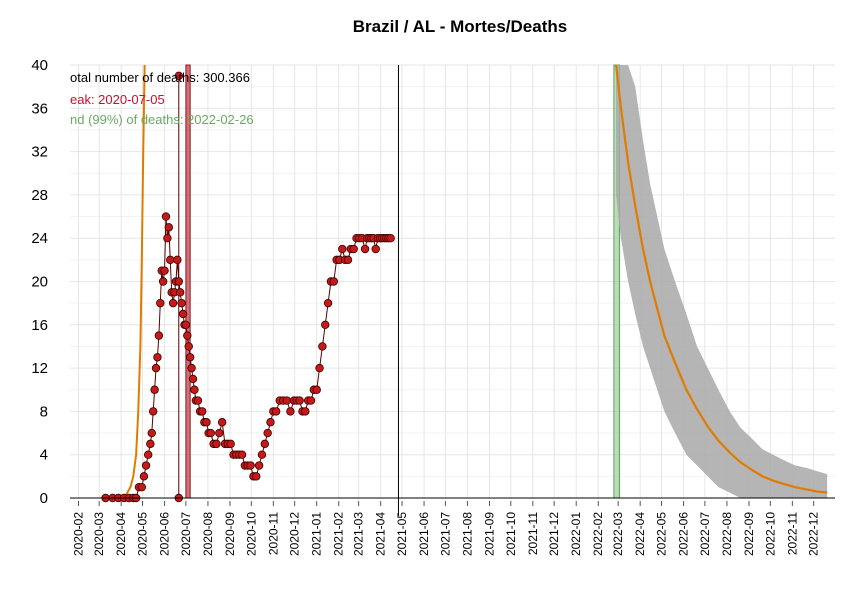  I want to click on x-tick-label: 2020-07, so click(186, 534).